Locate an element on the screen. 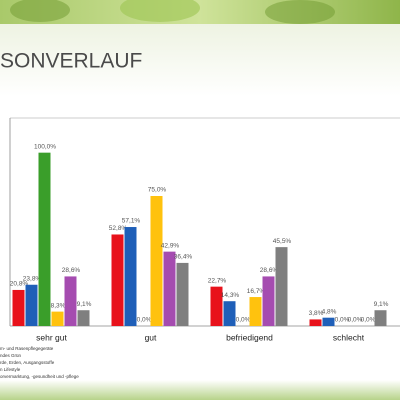  x-tick-label: schlecht is located at coordinates (349, 337).